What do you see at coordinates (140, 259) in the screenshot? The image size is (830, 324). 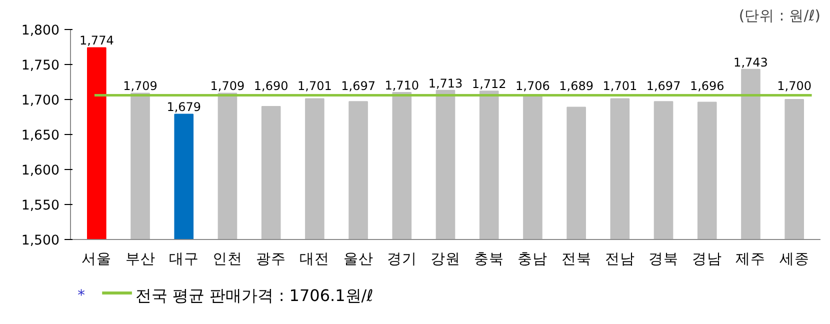 I see `x-tick-label: 부산` at bounding box center [140, 259].